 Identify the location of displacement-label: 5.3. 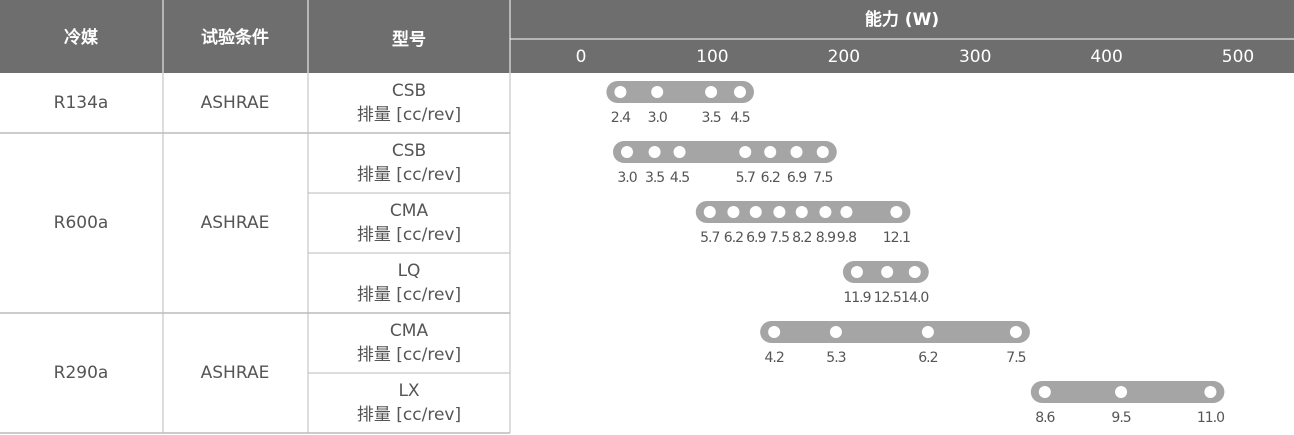
(835, 358).